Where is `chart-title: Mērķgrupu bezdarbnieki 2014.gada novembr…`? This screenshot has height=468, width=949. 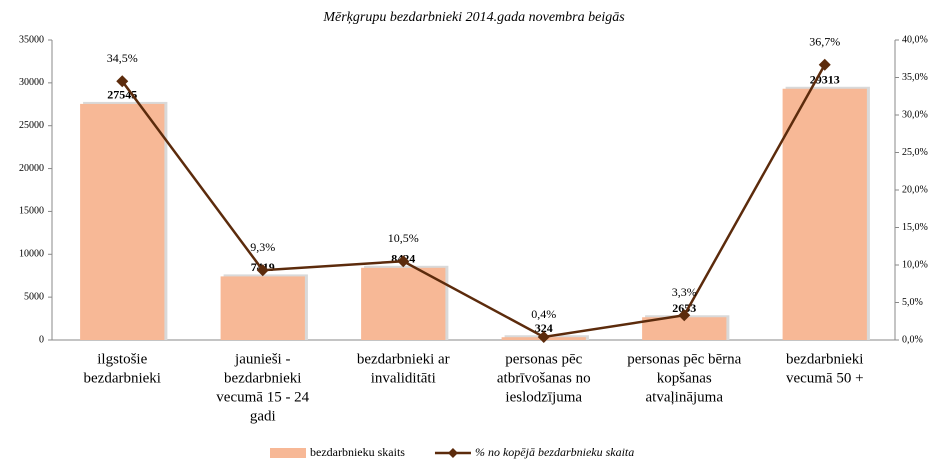 chart-title: Mērķgrupu bezdarbnieki 2014.gada novembr… is located at coordinates (473, 17).